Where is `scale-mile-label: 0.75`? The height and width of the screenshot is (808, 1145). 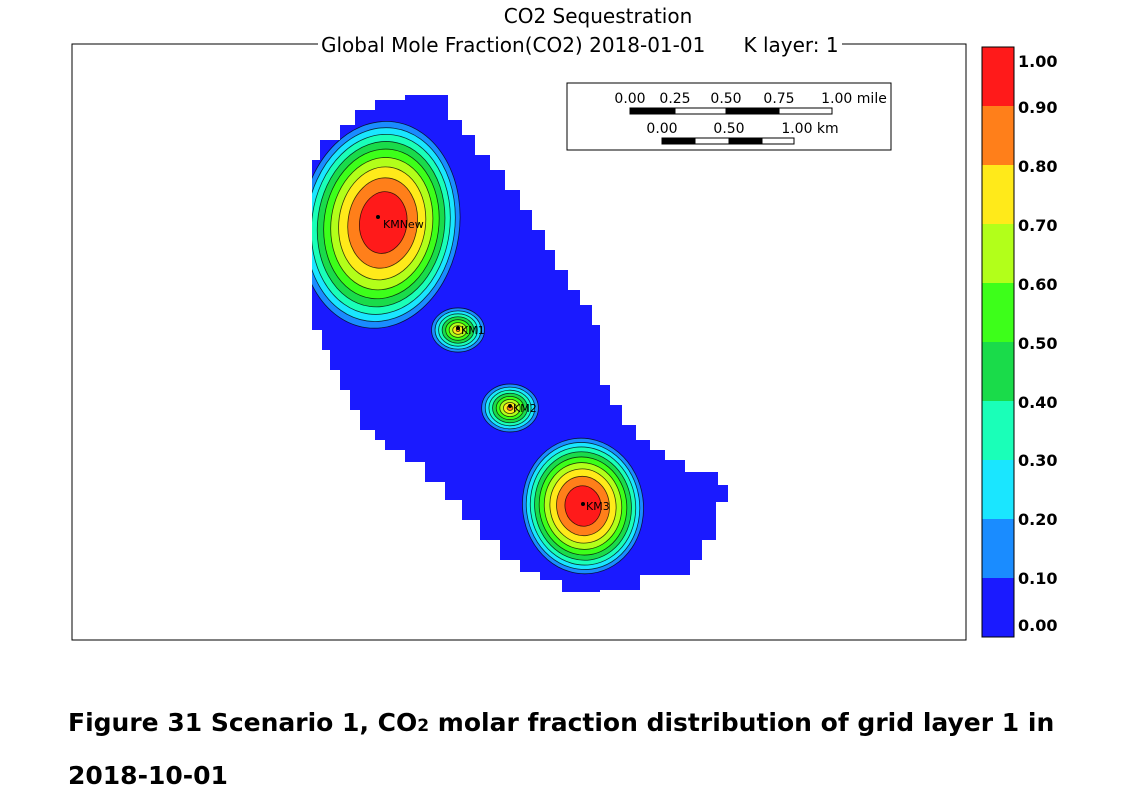
scale-mile-label: 0.75 is located at coordinates (778, 99).